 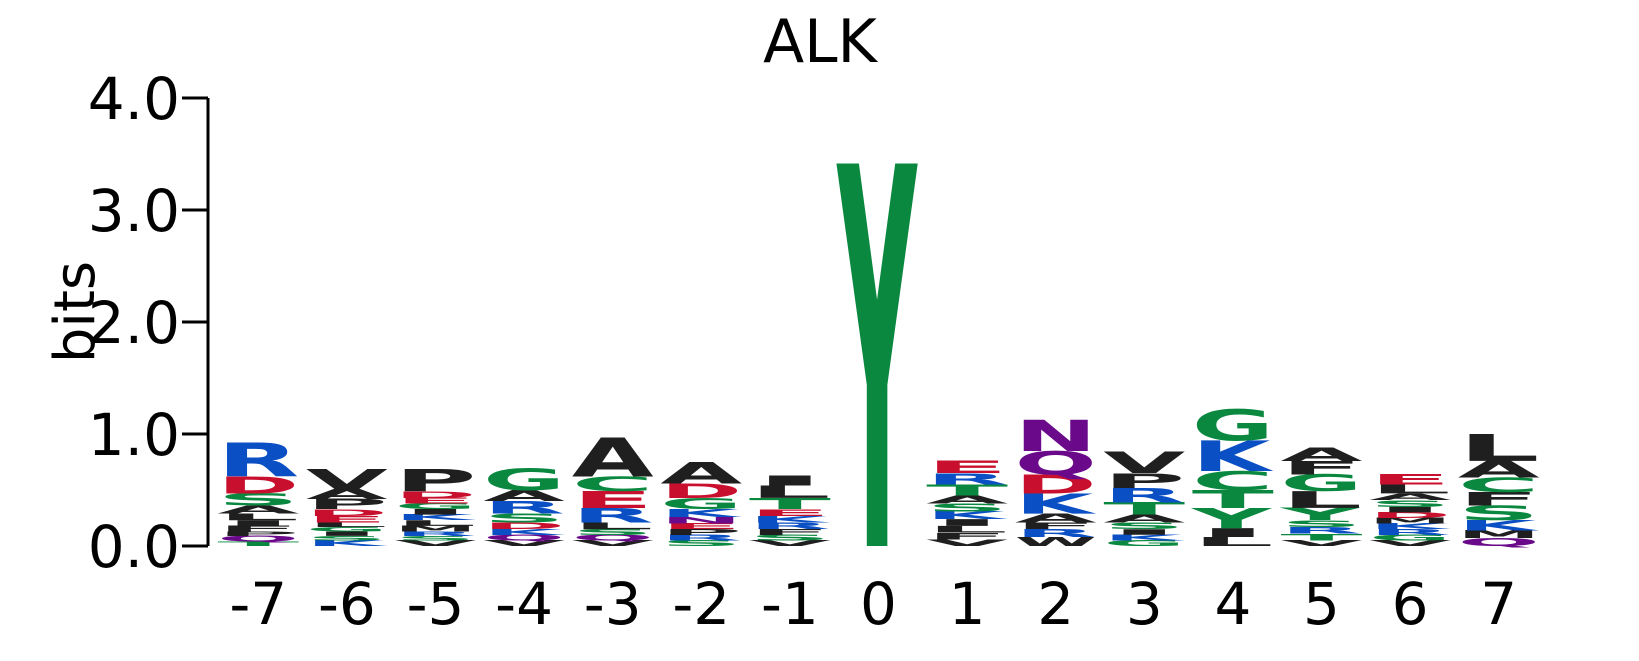 What do you see at coordinates (436, 604) in the screenshot?
I see `x-tick-label: -5` at bounding box center [436, 604].